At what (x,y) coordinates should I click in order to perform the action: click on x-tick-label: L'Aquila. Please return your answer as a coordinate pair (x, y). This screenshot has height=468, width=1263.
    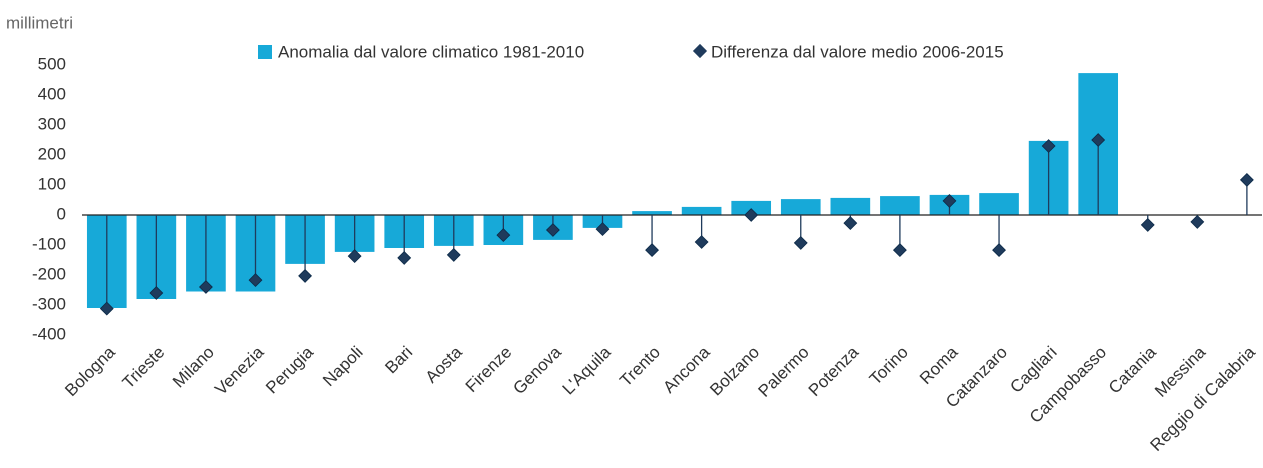
    Looking at the image, I should click on (587, 370).